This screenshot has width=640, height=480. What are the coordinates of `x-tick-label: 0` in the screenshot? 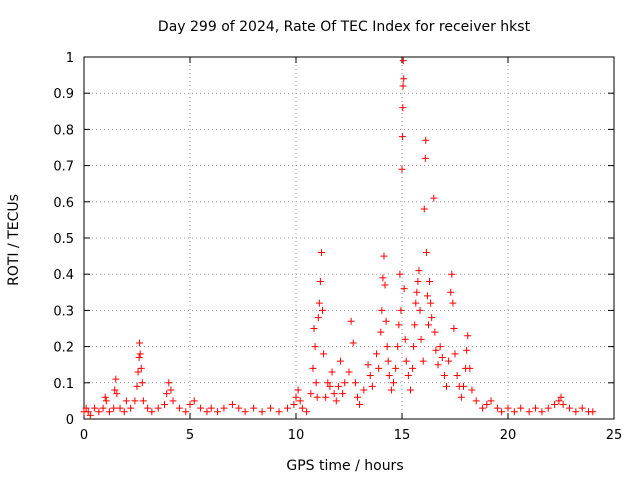 It's located at (84, 435).